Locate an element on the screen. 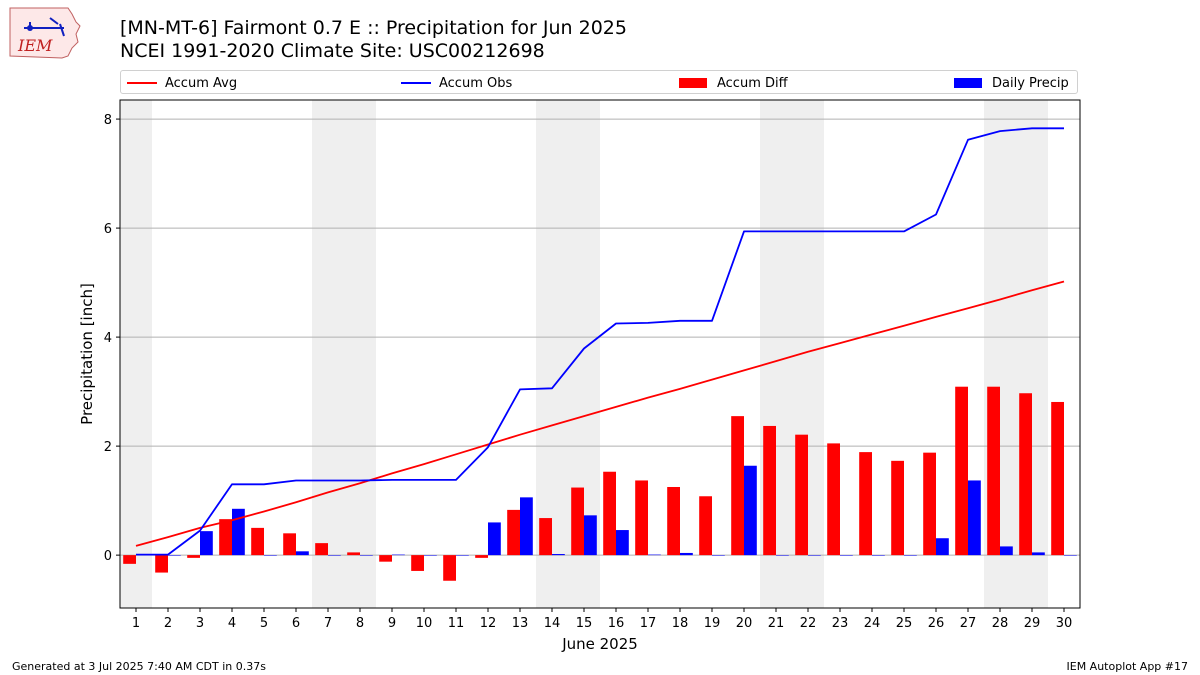  x-tick-label-16: 16 is located at coordinates (616, 623).